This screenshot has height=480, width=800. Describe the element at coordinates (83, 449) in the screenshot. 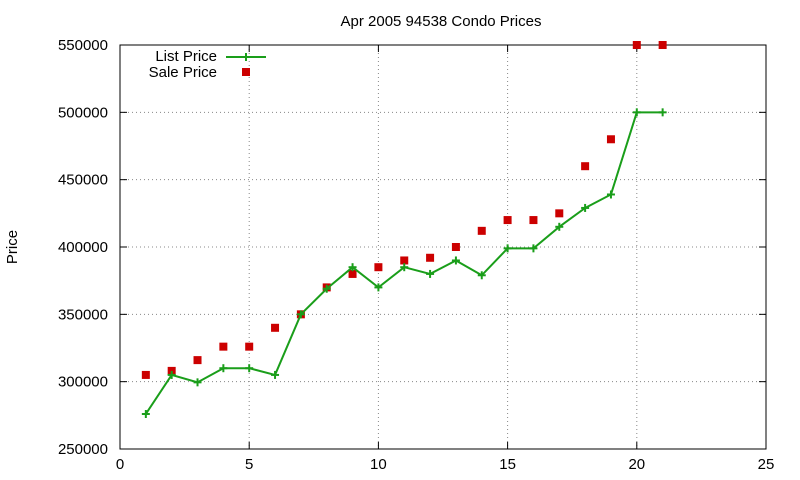

I see `y-tick-label: 250000` at that location.